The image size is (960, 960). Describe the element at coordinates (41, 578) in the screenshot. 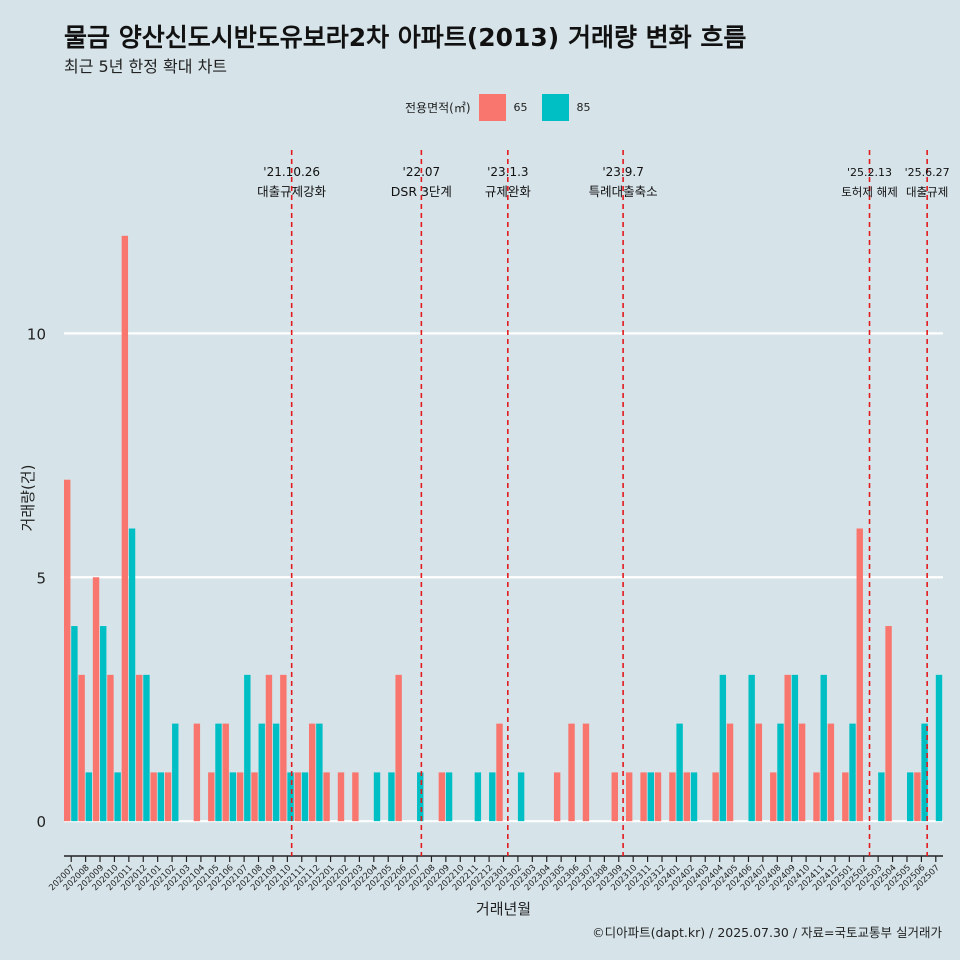

I see `y-tick-label: 5` at that location.